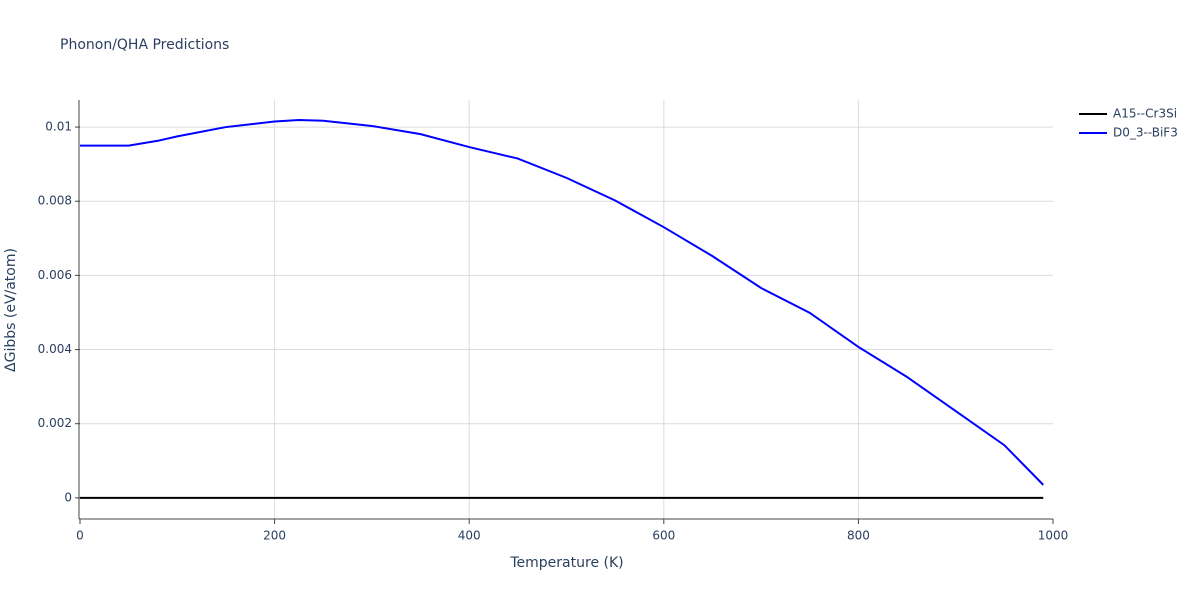  I want to click on legend-label: D0_3--BiF3, so click(1145, 133).